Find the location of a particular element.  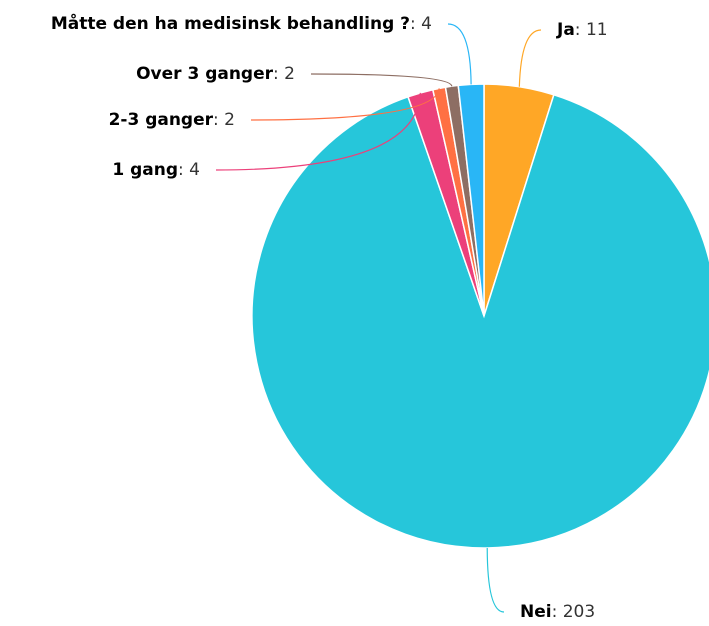

slice-name: Måtte den ha medisinsk behandling ? is located at coordinates (230, 23).